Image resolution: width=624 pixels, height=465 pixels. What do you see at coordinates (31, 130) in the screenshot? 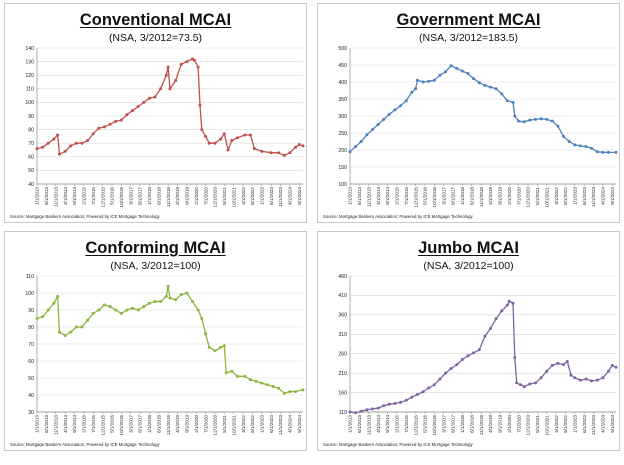
I see `y-tick-label: 80` at bounding box center [31, 130].